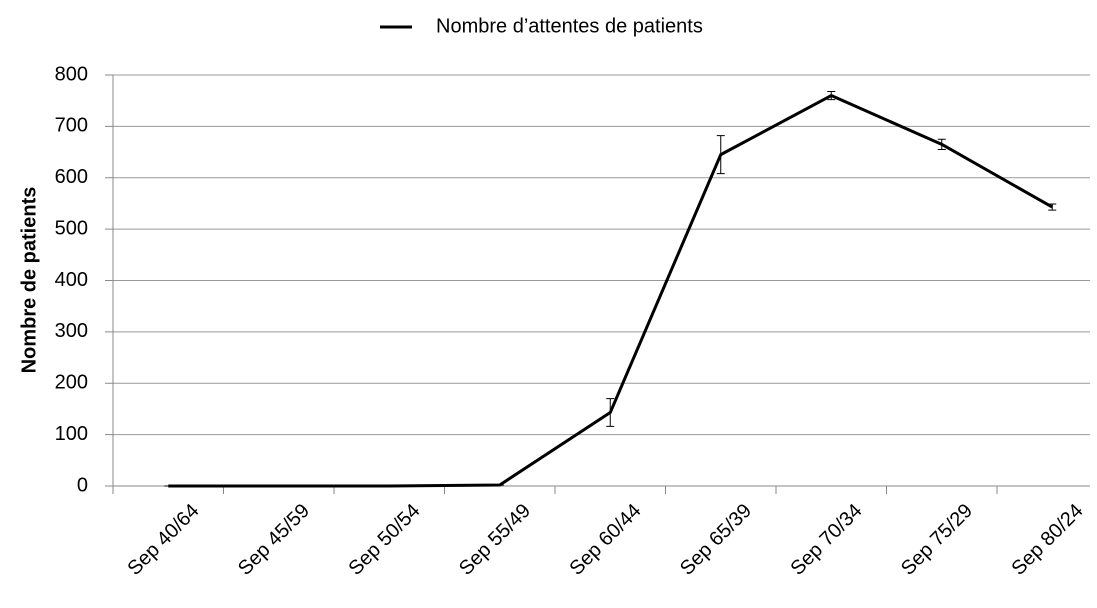 The width and height of the screenshot is (1097, 608). What do you see at coordinates (71, 228) in the screenshot?
I see `y-tick-label: 500` at bounding box center [71, 228].